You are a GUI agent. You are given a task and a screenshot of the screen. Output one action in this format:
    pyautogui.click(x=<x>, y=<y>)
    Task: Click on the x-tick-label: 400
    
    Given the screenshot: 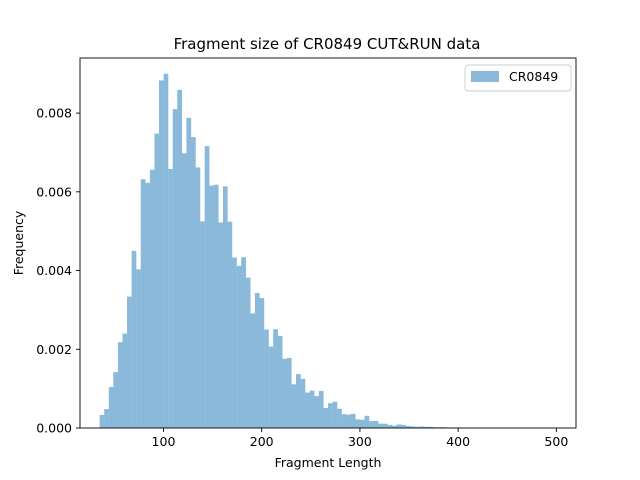 What is the action you would take?
    pyautogui.click(x=458, y=441)
    